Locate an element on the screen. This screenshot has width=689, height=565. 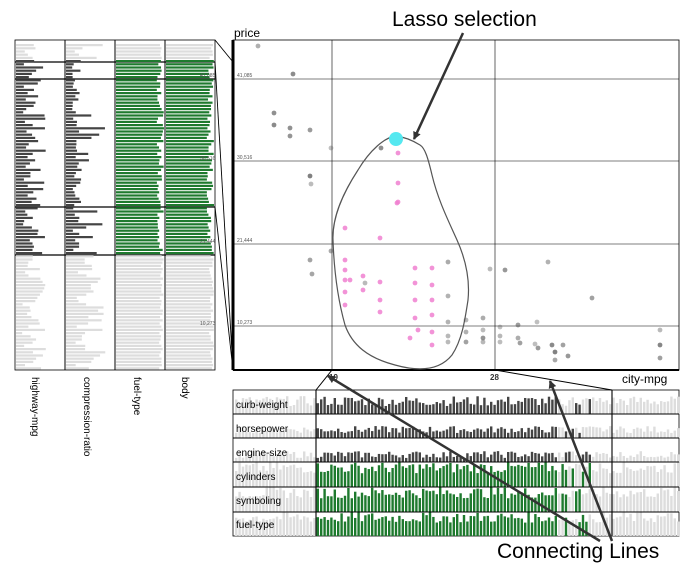
left-col-label-fuel-type: fuel-type is located at coordinates (136, 396).